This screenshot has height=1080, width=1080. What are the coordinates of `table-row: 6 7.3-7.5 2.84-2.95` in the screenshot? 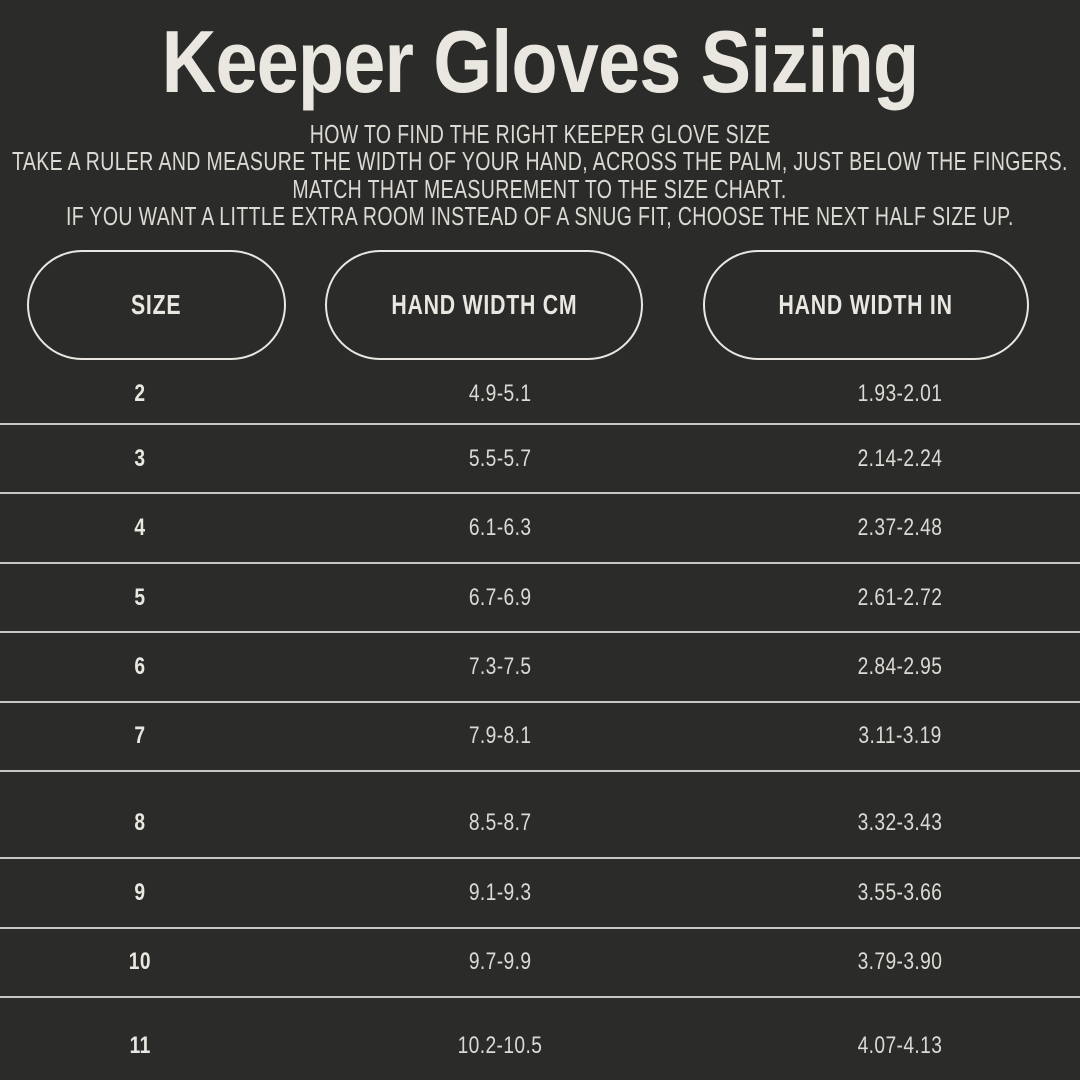 It's located at (540, 665).